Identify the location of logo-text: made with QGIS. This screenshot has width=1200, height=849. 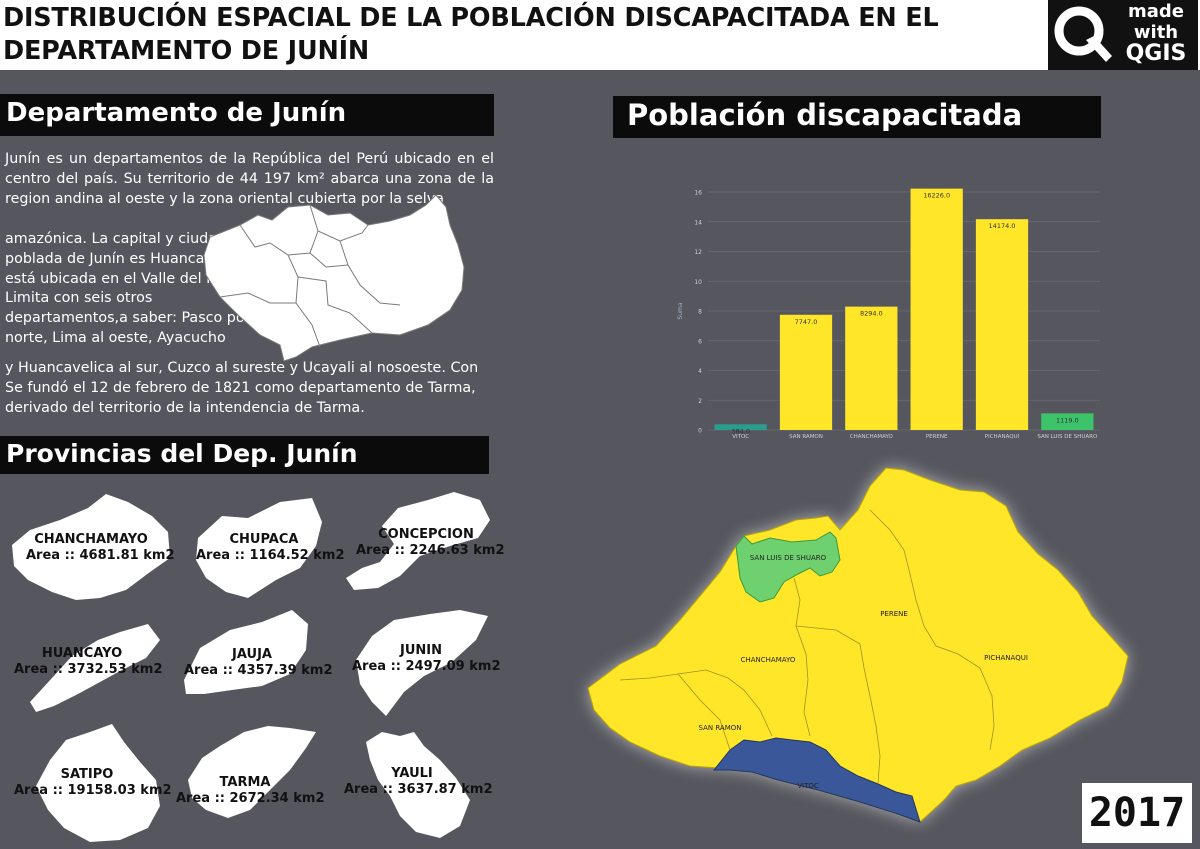
(1156, 33).